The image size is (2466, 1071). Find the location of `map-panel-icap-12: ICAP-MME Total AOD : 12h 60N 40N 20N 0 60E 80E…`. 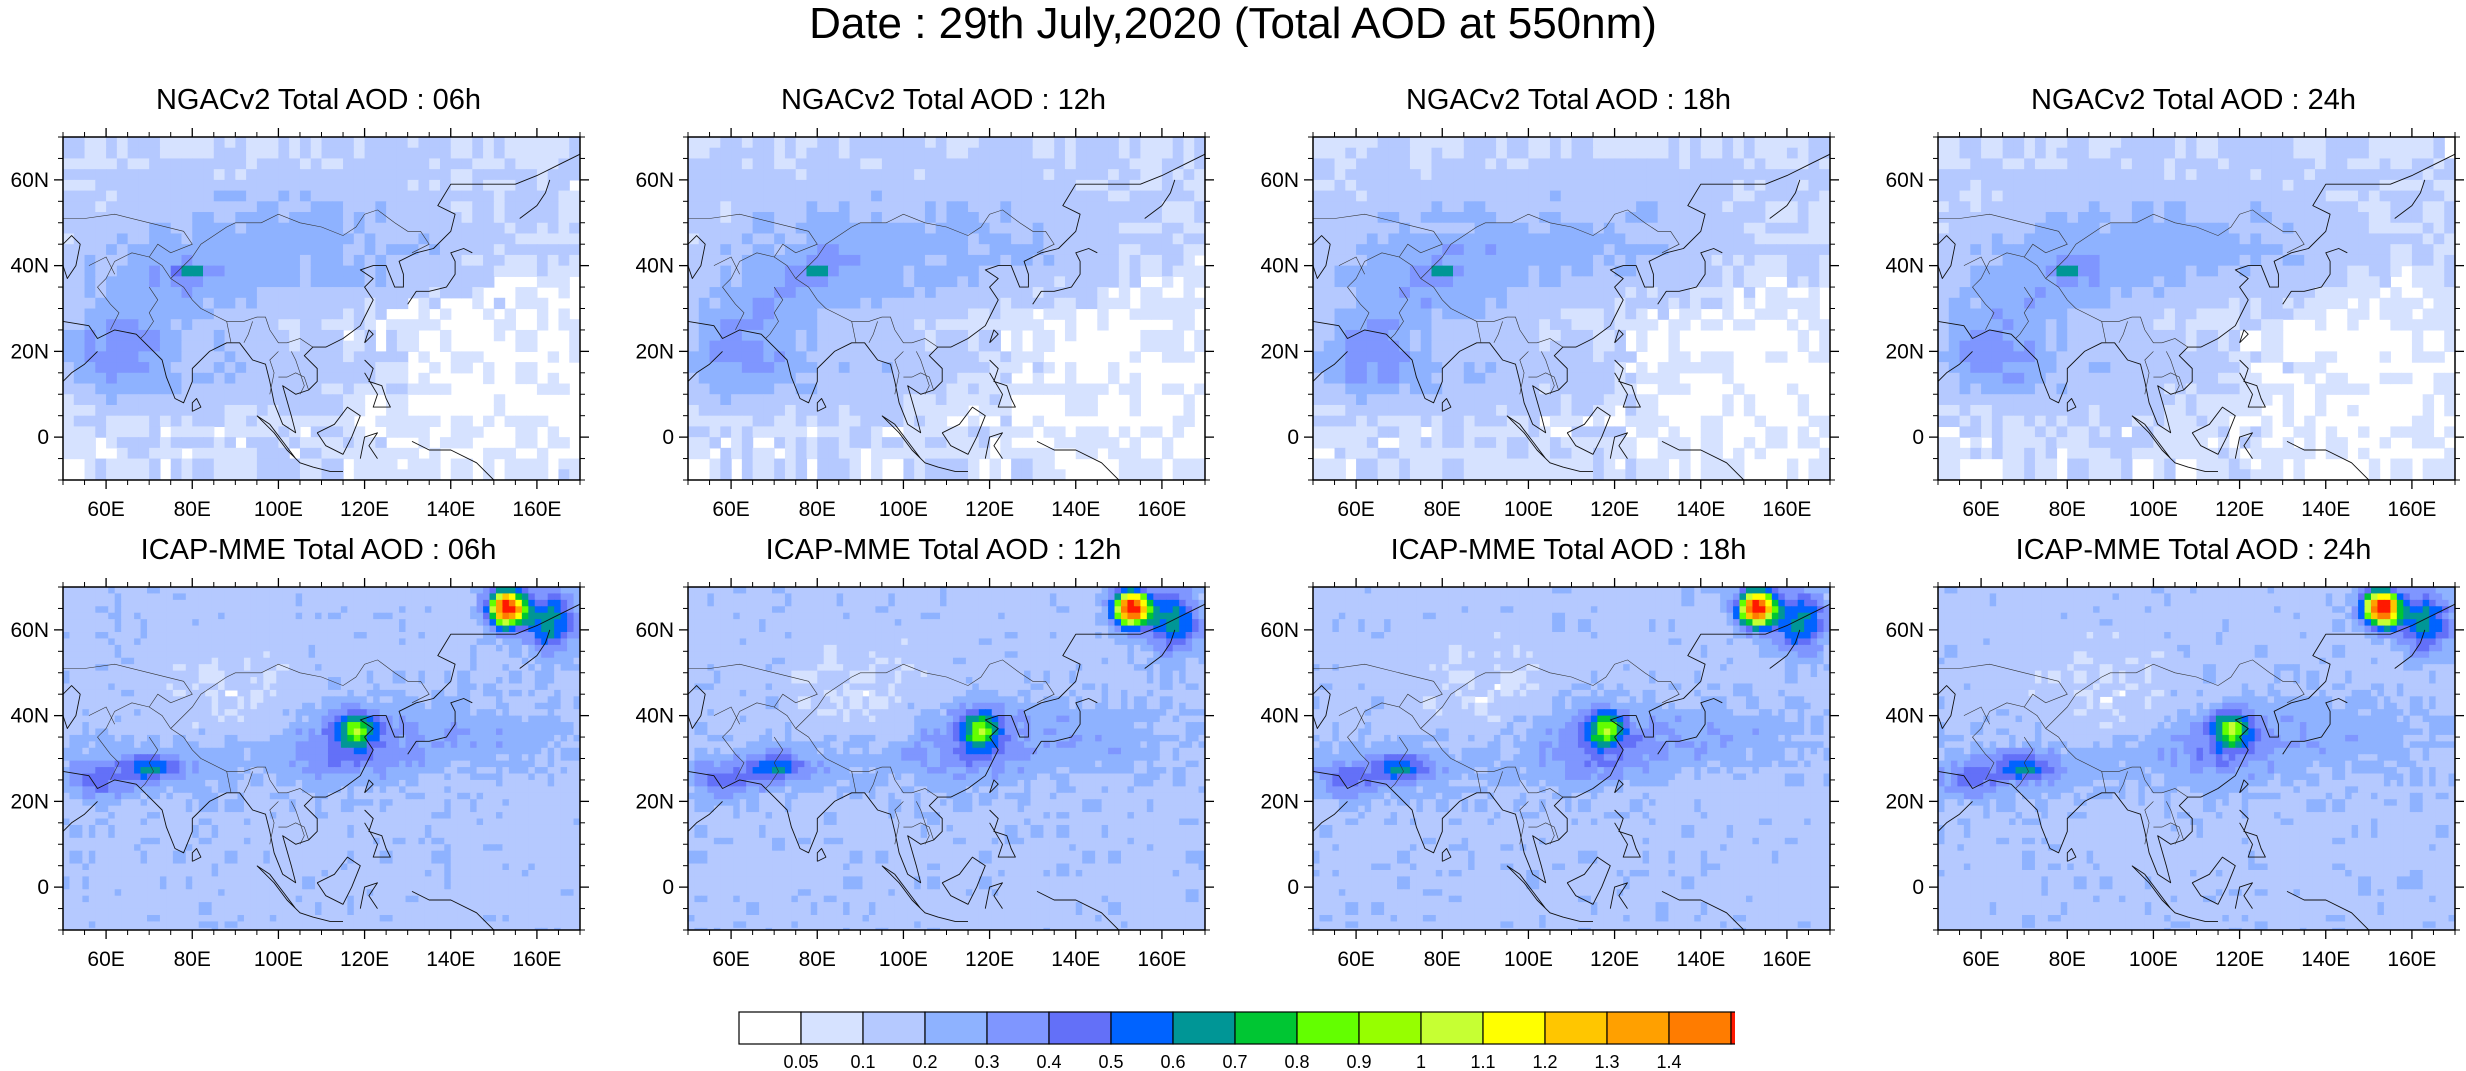

map-panel-icap-12: ICAP-MME Total AOD : 12h 60N 40N 20N 0 60E 80E… is located at coordinates (945, 765).